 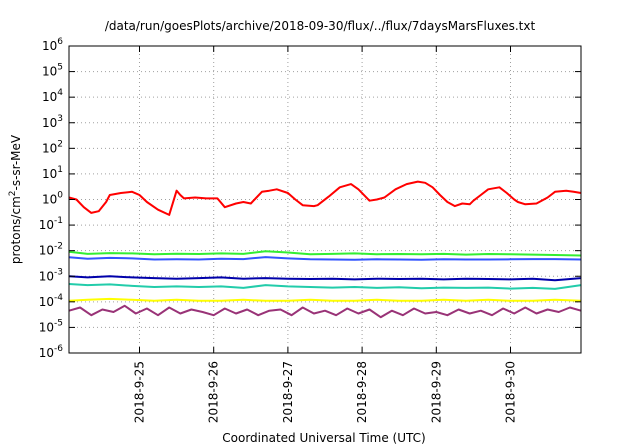 I want to click on y-tick-label: 10⁻⁵, so click(x=51, y=326).